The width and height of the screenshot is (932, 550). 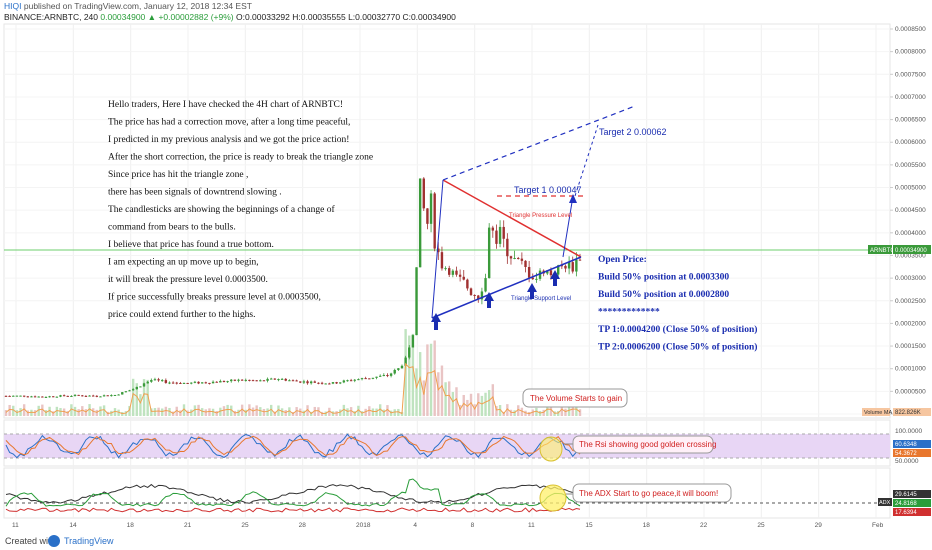 I want to click on time-tick: 25, so click(x=761, y=525).